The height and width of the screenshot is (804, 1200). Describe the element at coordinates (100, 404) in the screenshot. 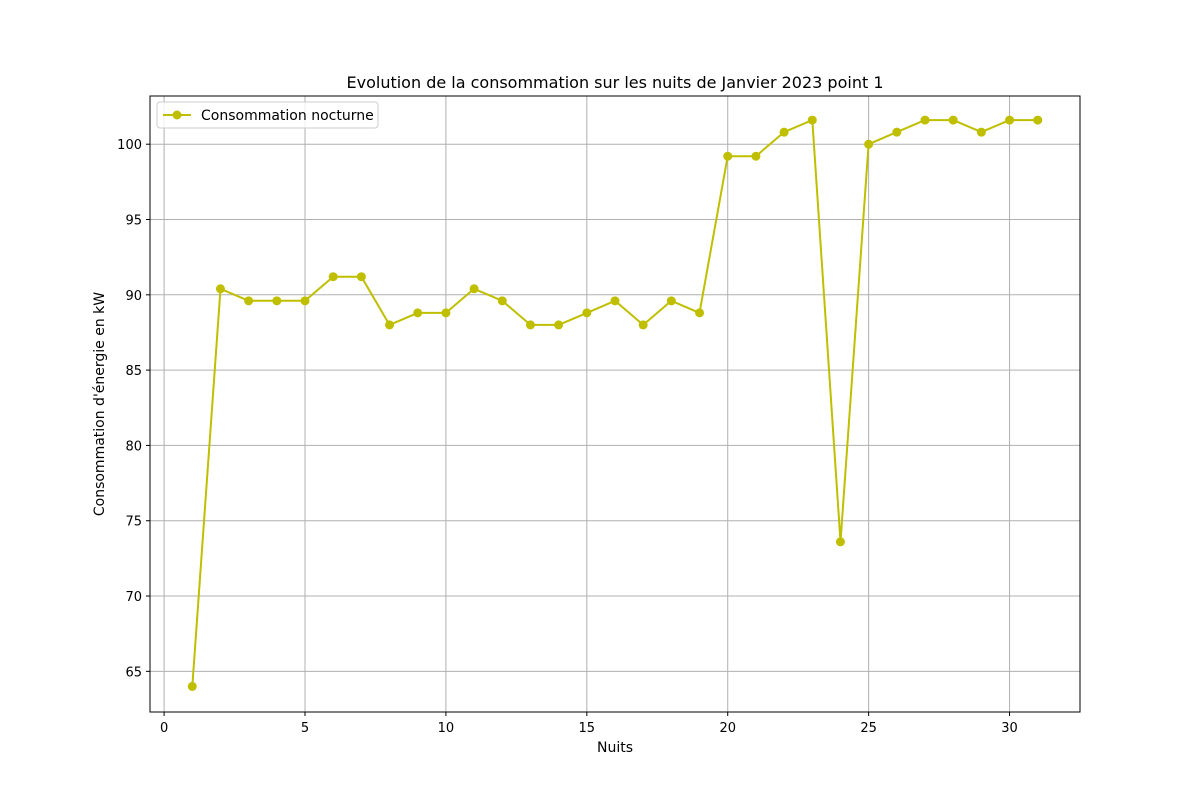

I see `y-axis-label: Consommation d'énergie en kW` at that location.